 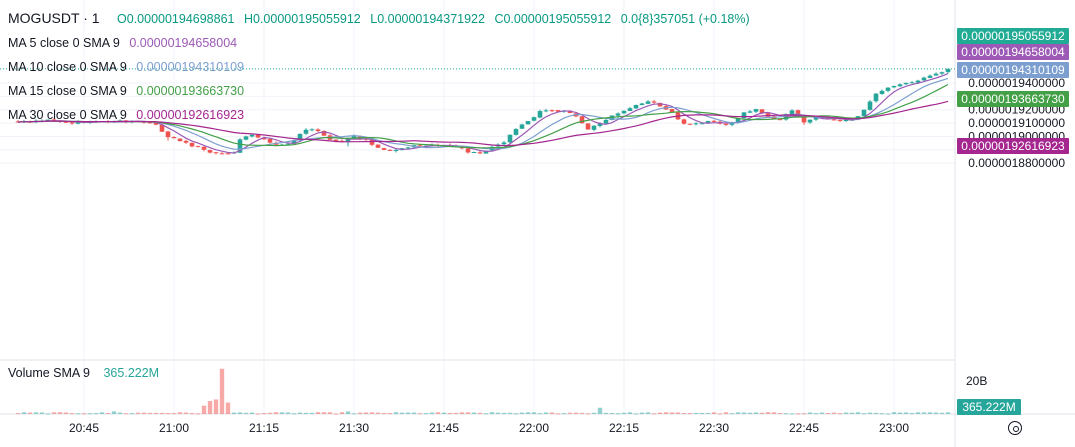 I want to click on volume-bars, so click(x=483, y=391).